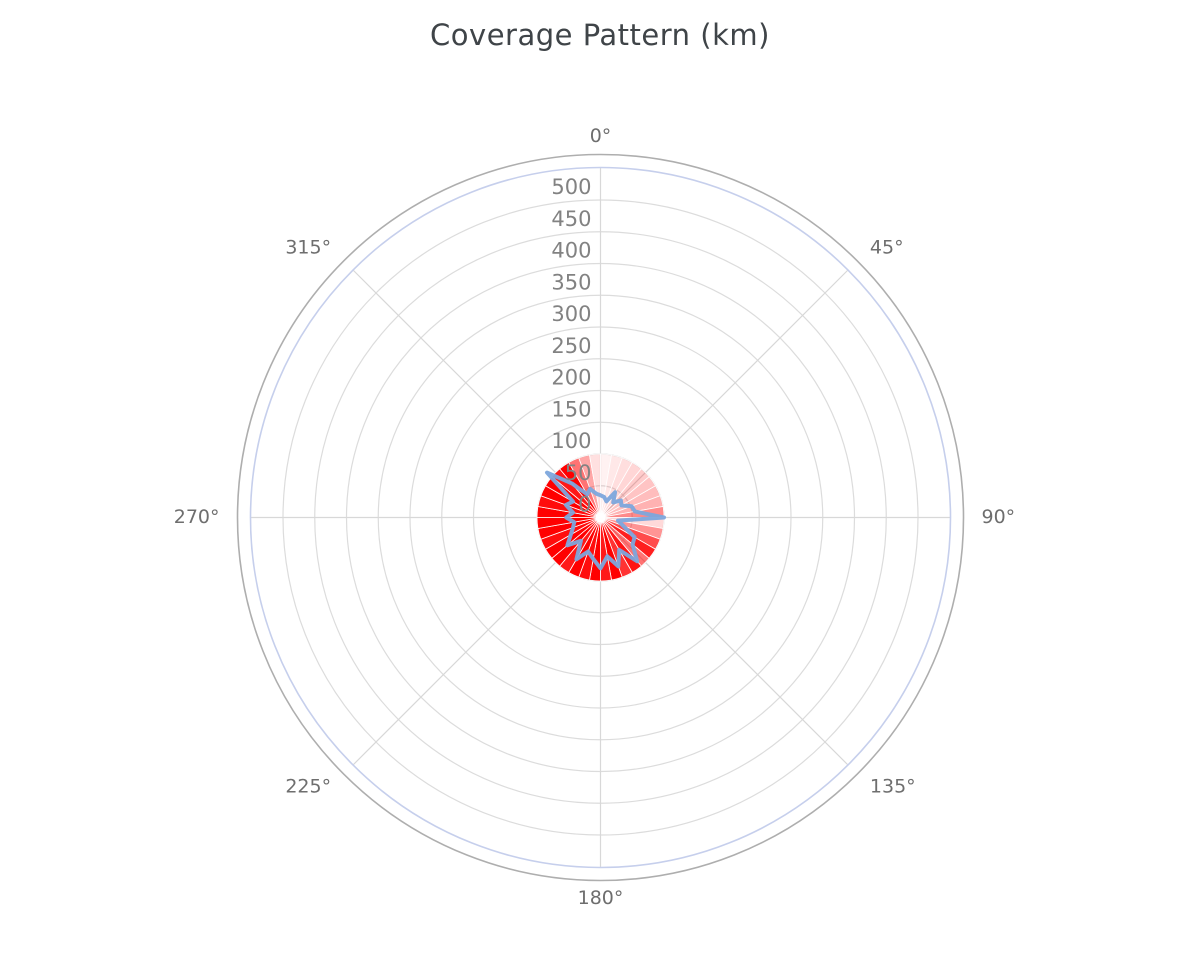 This screenshot has height=960, width=1200. Describe the element at coordinates (571, 409) in the screenshot. I see `radial-tick-label: 150` at that location.